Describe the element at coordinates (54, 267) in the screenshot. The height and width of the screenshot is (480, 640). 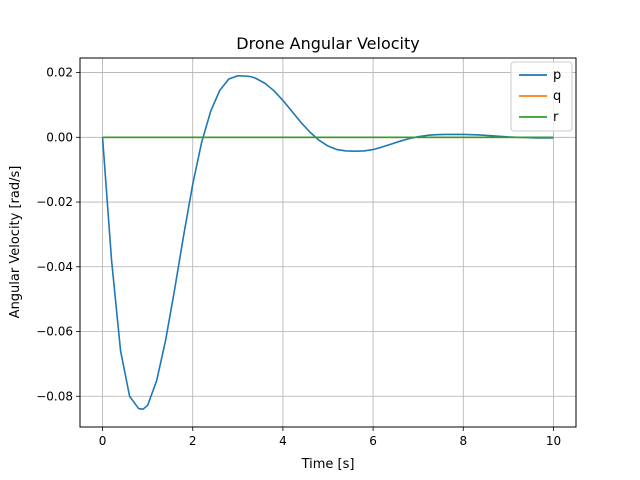
I see `y-tick-label: −0.04` at that location.